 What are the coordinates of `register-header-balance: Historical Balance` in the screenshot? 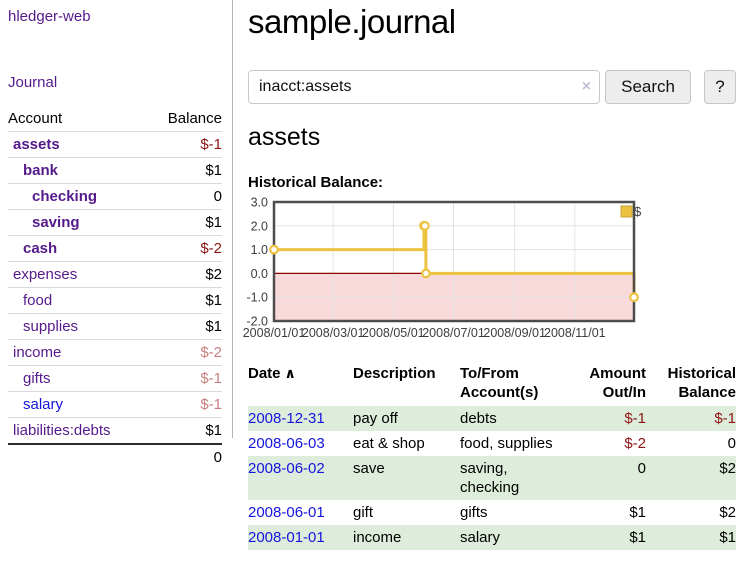 It's located at (701, 383).